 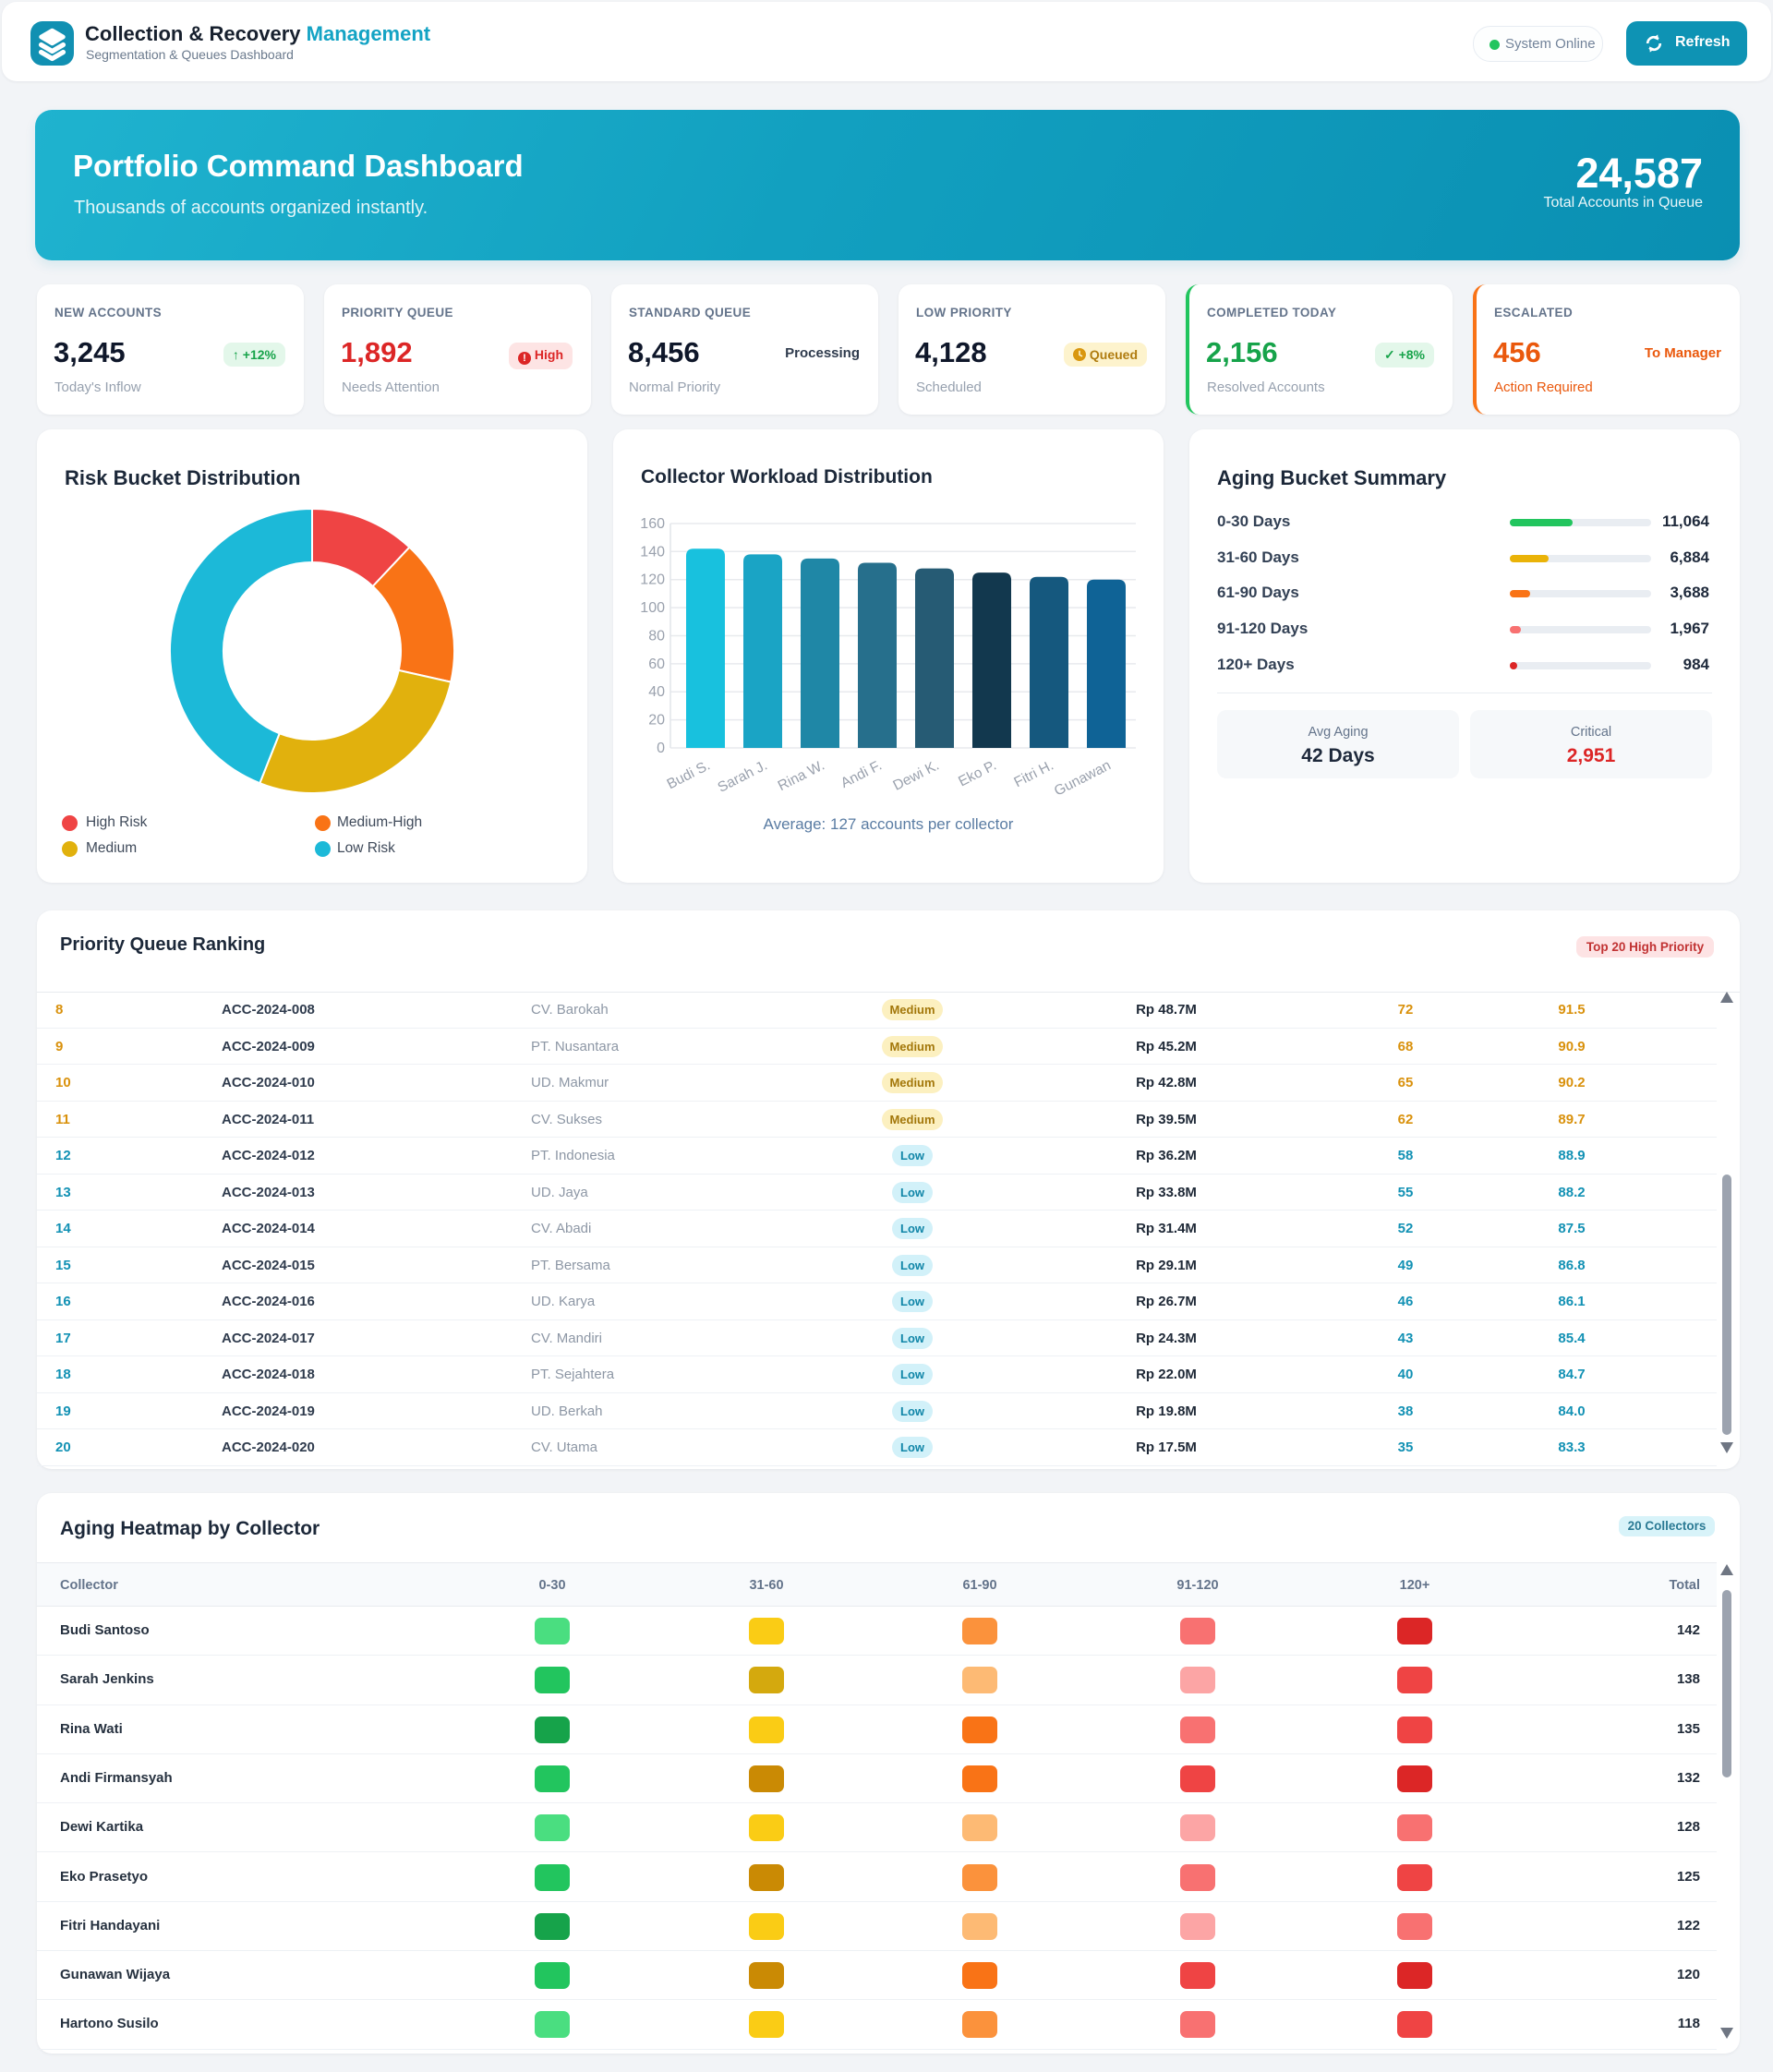 I want to click on svg-text: Dewi K., so click(x=916, y=775).